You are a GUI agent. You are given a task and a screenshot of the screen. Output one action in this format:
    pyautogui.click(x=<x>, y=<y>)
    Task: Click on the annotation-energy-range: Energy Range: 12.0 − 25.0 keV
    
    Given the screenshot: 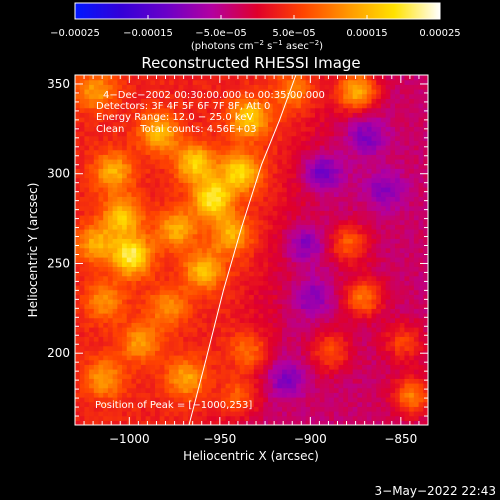 What is the action you would take?
    pyautogui.click(x=174, y=117)
    